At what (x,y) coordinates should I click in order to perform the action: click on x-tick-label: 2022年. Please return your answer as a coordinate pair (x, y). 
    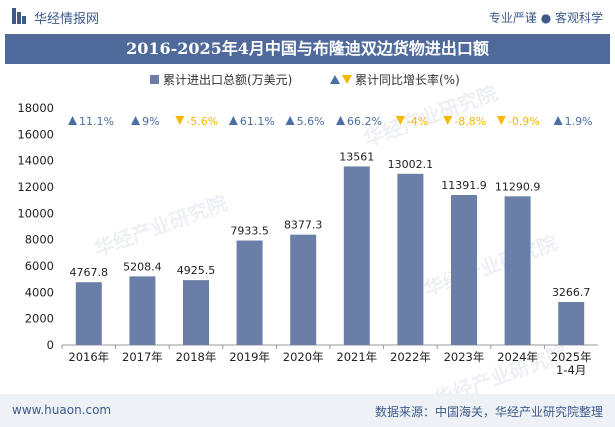
    Looking at the image, I should click on (410, 357).